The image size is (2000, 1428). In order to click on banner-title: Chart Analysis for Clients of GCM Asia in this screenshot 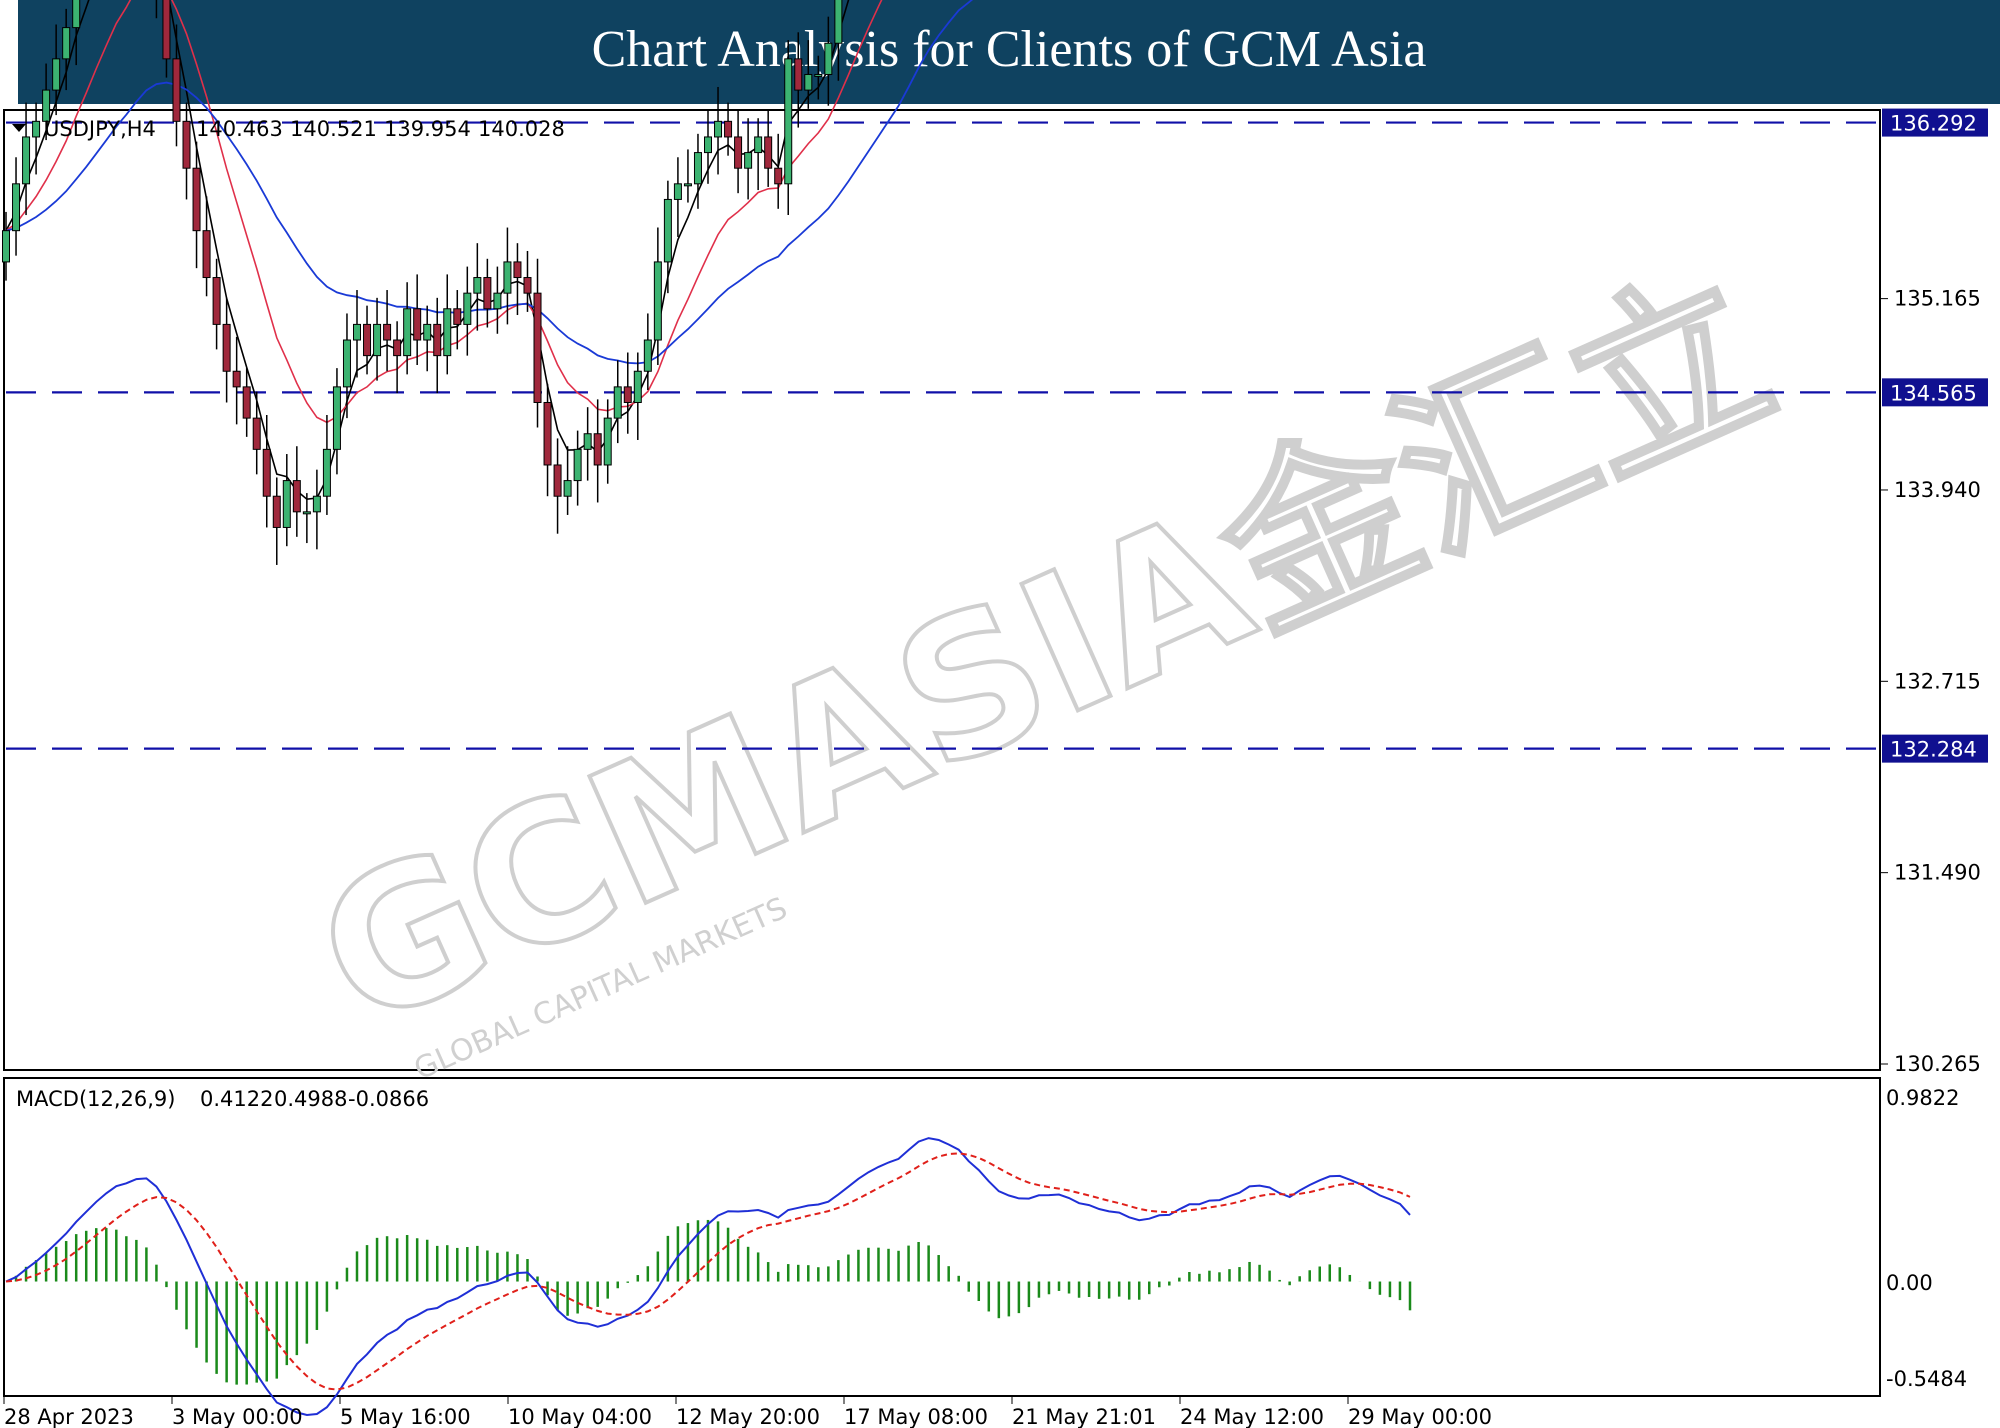, I will do `click(1009, 49)`.